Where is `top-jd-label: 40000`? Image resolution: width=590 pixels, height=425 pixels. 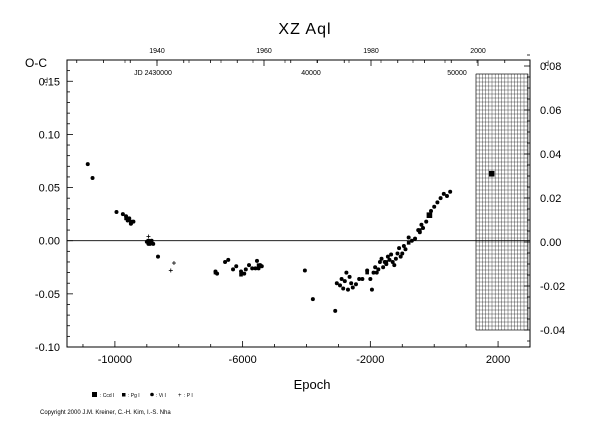 top-jd-label: 40000 is located at coordinates (311, 73).